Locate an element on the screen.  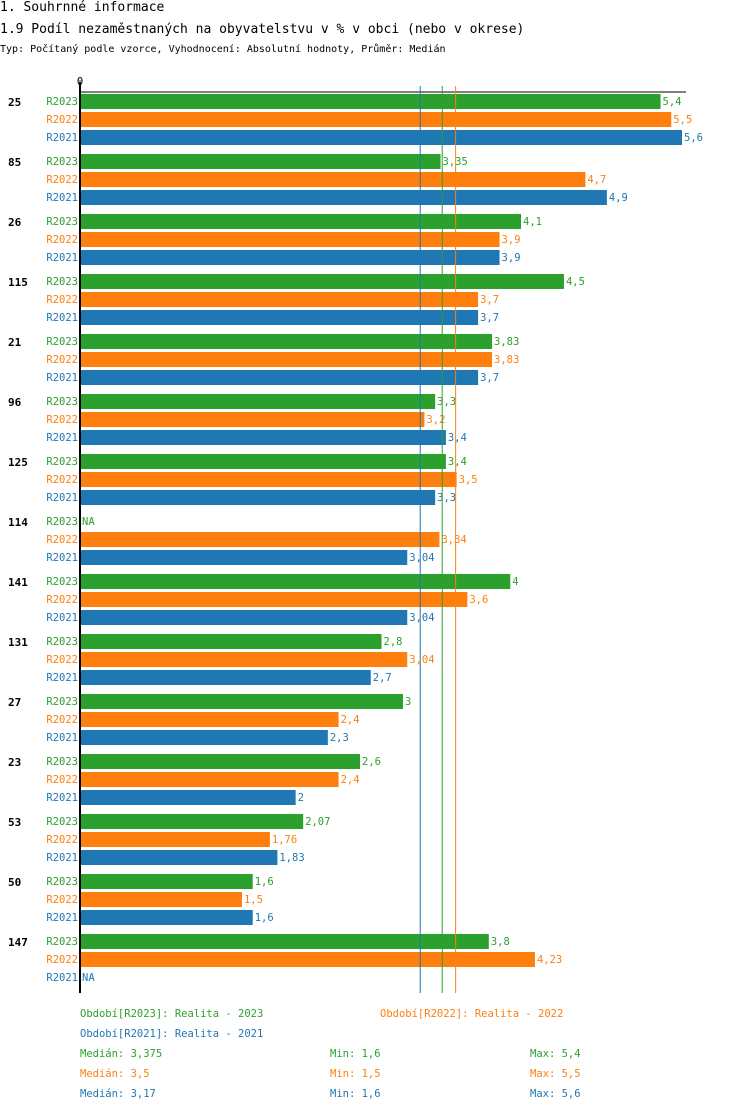
data-label: 2,07 is located at coordinates (317, 822).